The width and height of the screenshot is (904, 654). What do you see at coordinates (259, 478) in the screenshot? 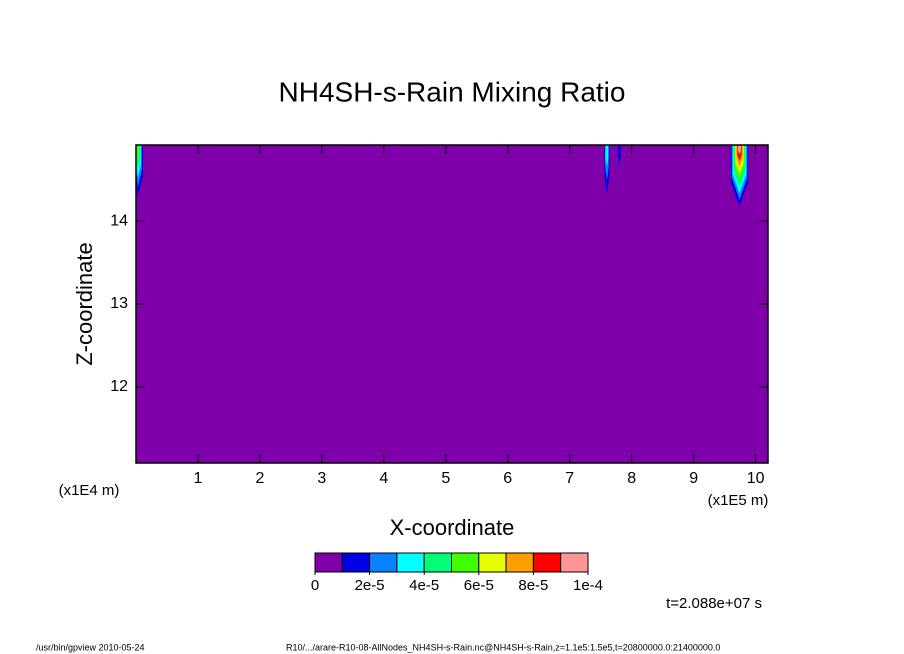
I see `x-tick-label: 2` at bounding box center [259, 478].